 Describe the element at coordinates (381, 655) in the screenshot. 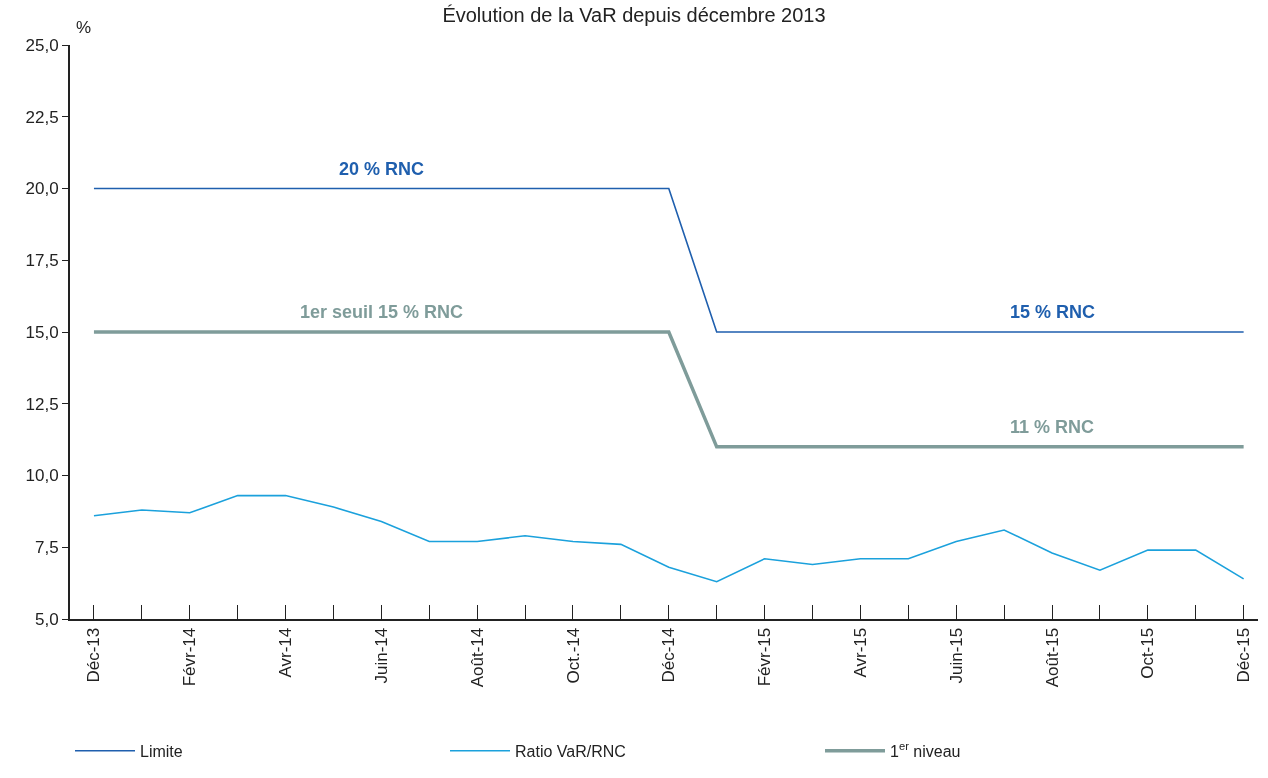

I see `x-tick-label: Juin-14` at that location.